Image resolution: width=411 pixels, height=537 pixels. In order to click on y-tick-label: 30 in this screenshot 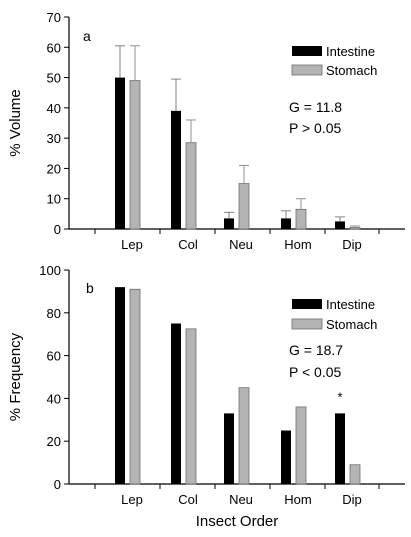, I will do `click(54, 138)`.